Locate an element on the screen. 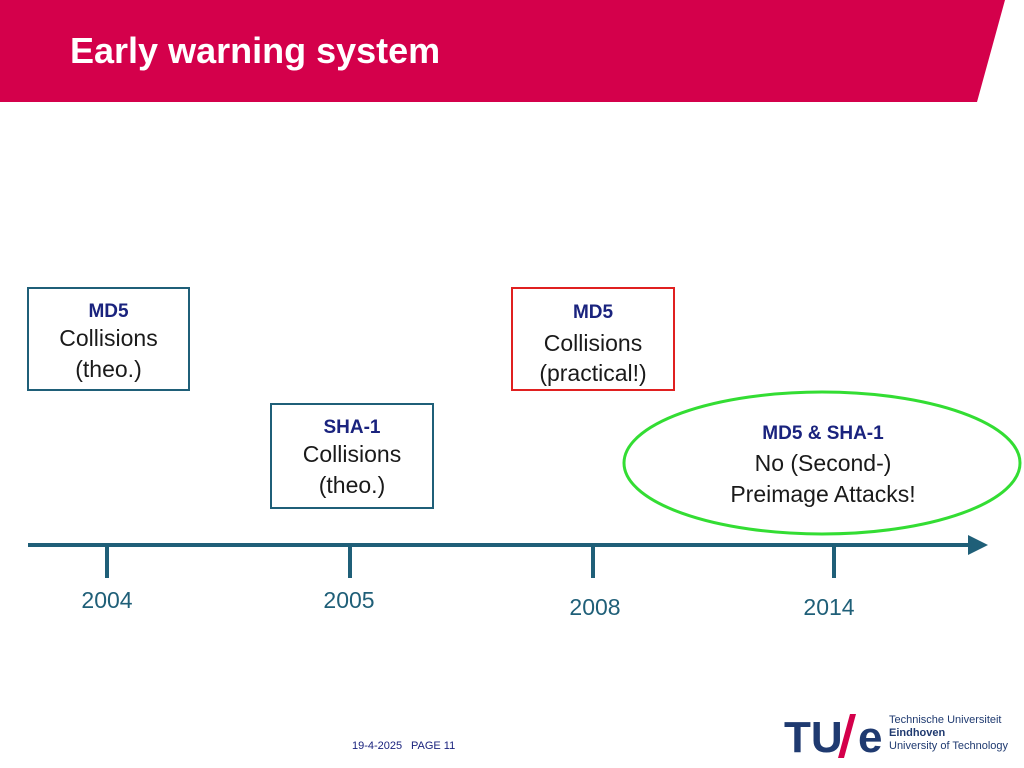 The width and height of the screenshot is (1024, 768). box-heading: SHA-1 is located at coordinates (352, 427).